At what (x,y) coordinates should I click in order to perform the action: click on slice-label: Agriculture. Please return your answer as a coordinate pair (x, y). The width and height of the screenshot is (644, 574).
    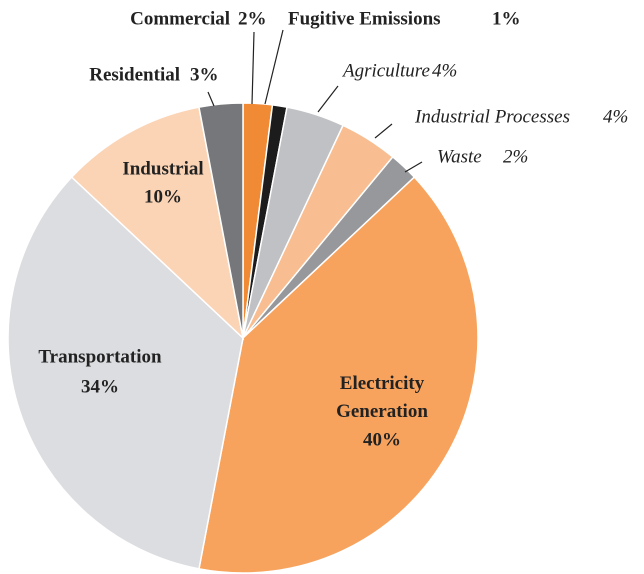
    Looking at the image, I should click on (385, 70).